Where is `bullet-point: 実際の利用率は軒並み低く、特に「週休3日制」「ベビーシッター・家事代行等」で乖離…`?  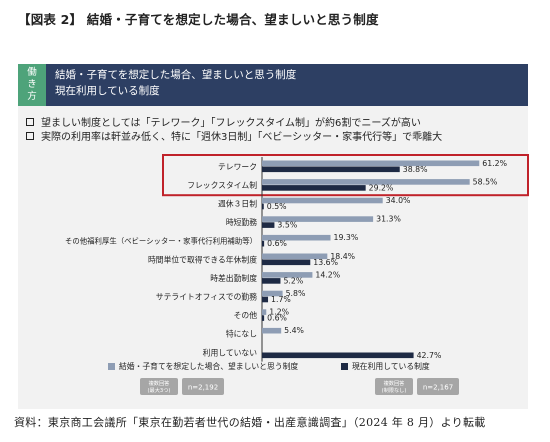
bullet-point: 実際の利用率は軒並み低く、特に「週休3日制」「ベビーシッター・家事代行等」で乖離… is located at coordinates (234, 135).